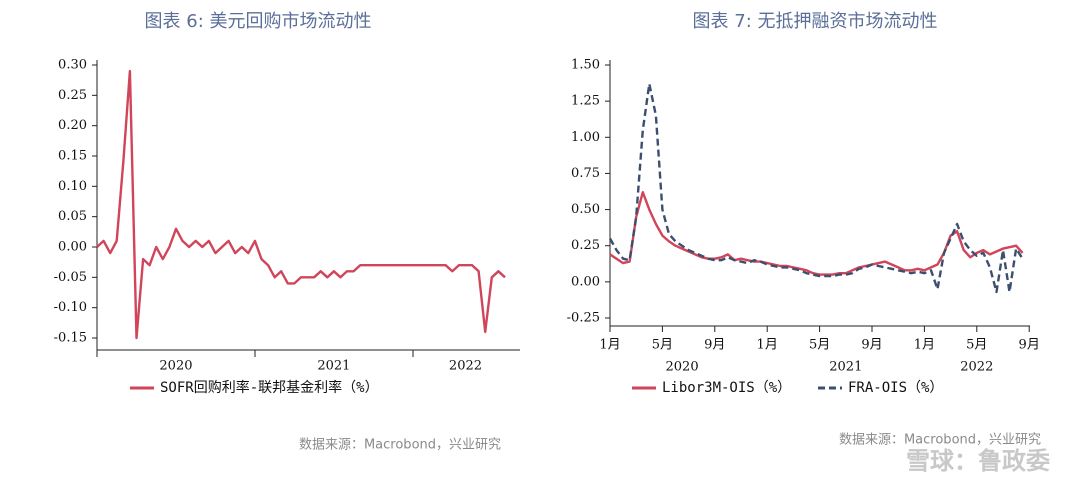  Describe the element at coordinates (70, 307) in the screenshot. I see `y-tick-label: -0.10` at that location.